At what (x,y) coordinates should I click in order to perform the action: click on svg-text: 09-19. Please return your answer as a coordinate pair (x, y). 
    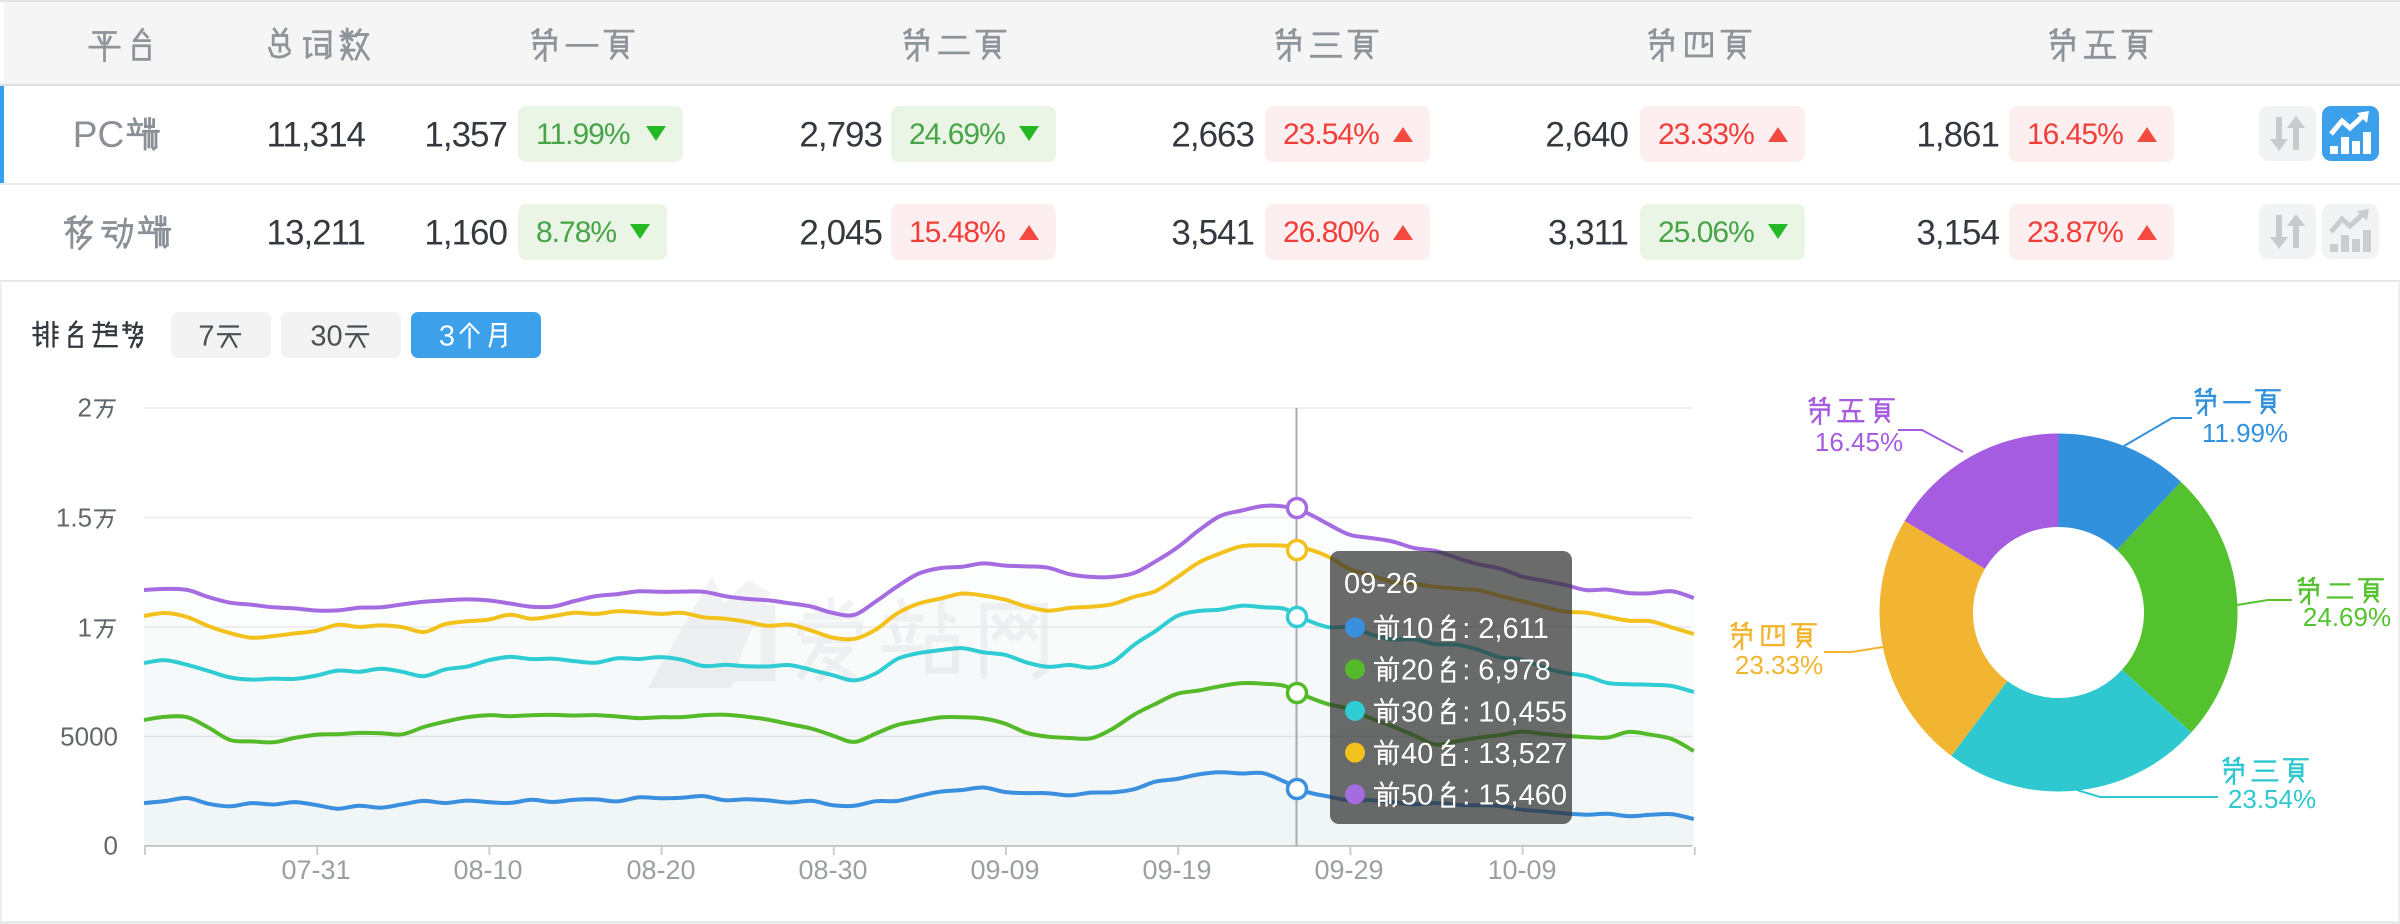
    Looking at the image, I should click on (1176, 870).